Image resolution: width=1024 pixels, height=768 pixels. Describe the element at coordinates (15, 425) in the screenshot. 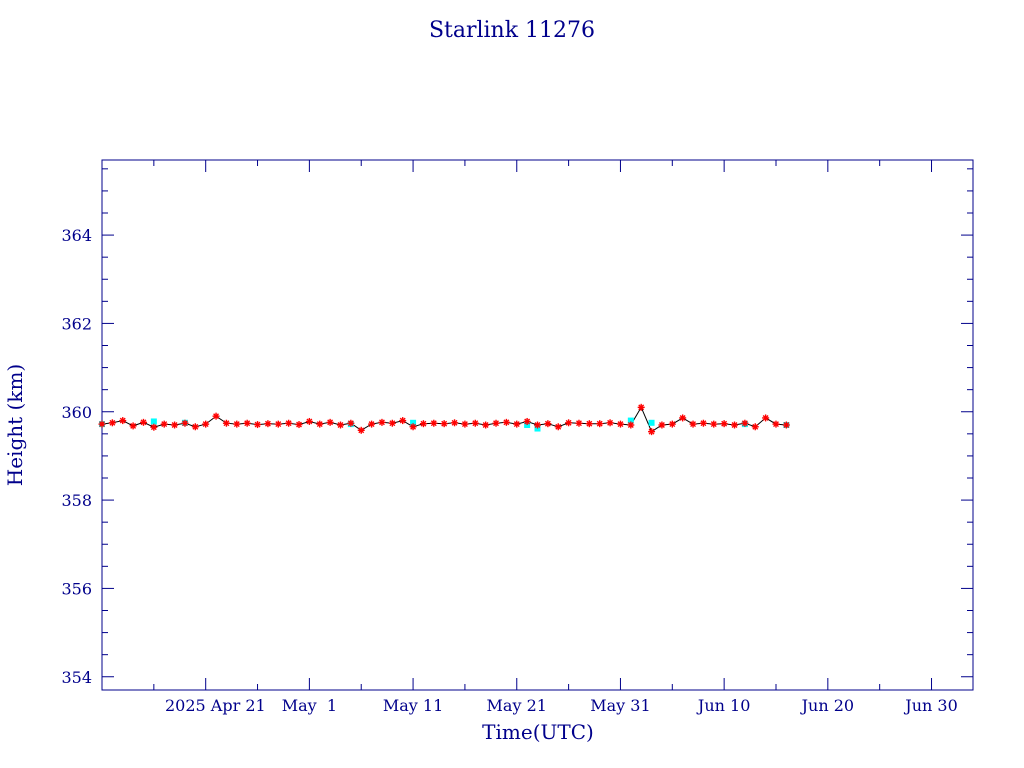

I see `y-axis-label: Height (km)` at that location.